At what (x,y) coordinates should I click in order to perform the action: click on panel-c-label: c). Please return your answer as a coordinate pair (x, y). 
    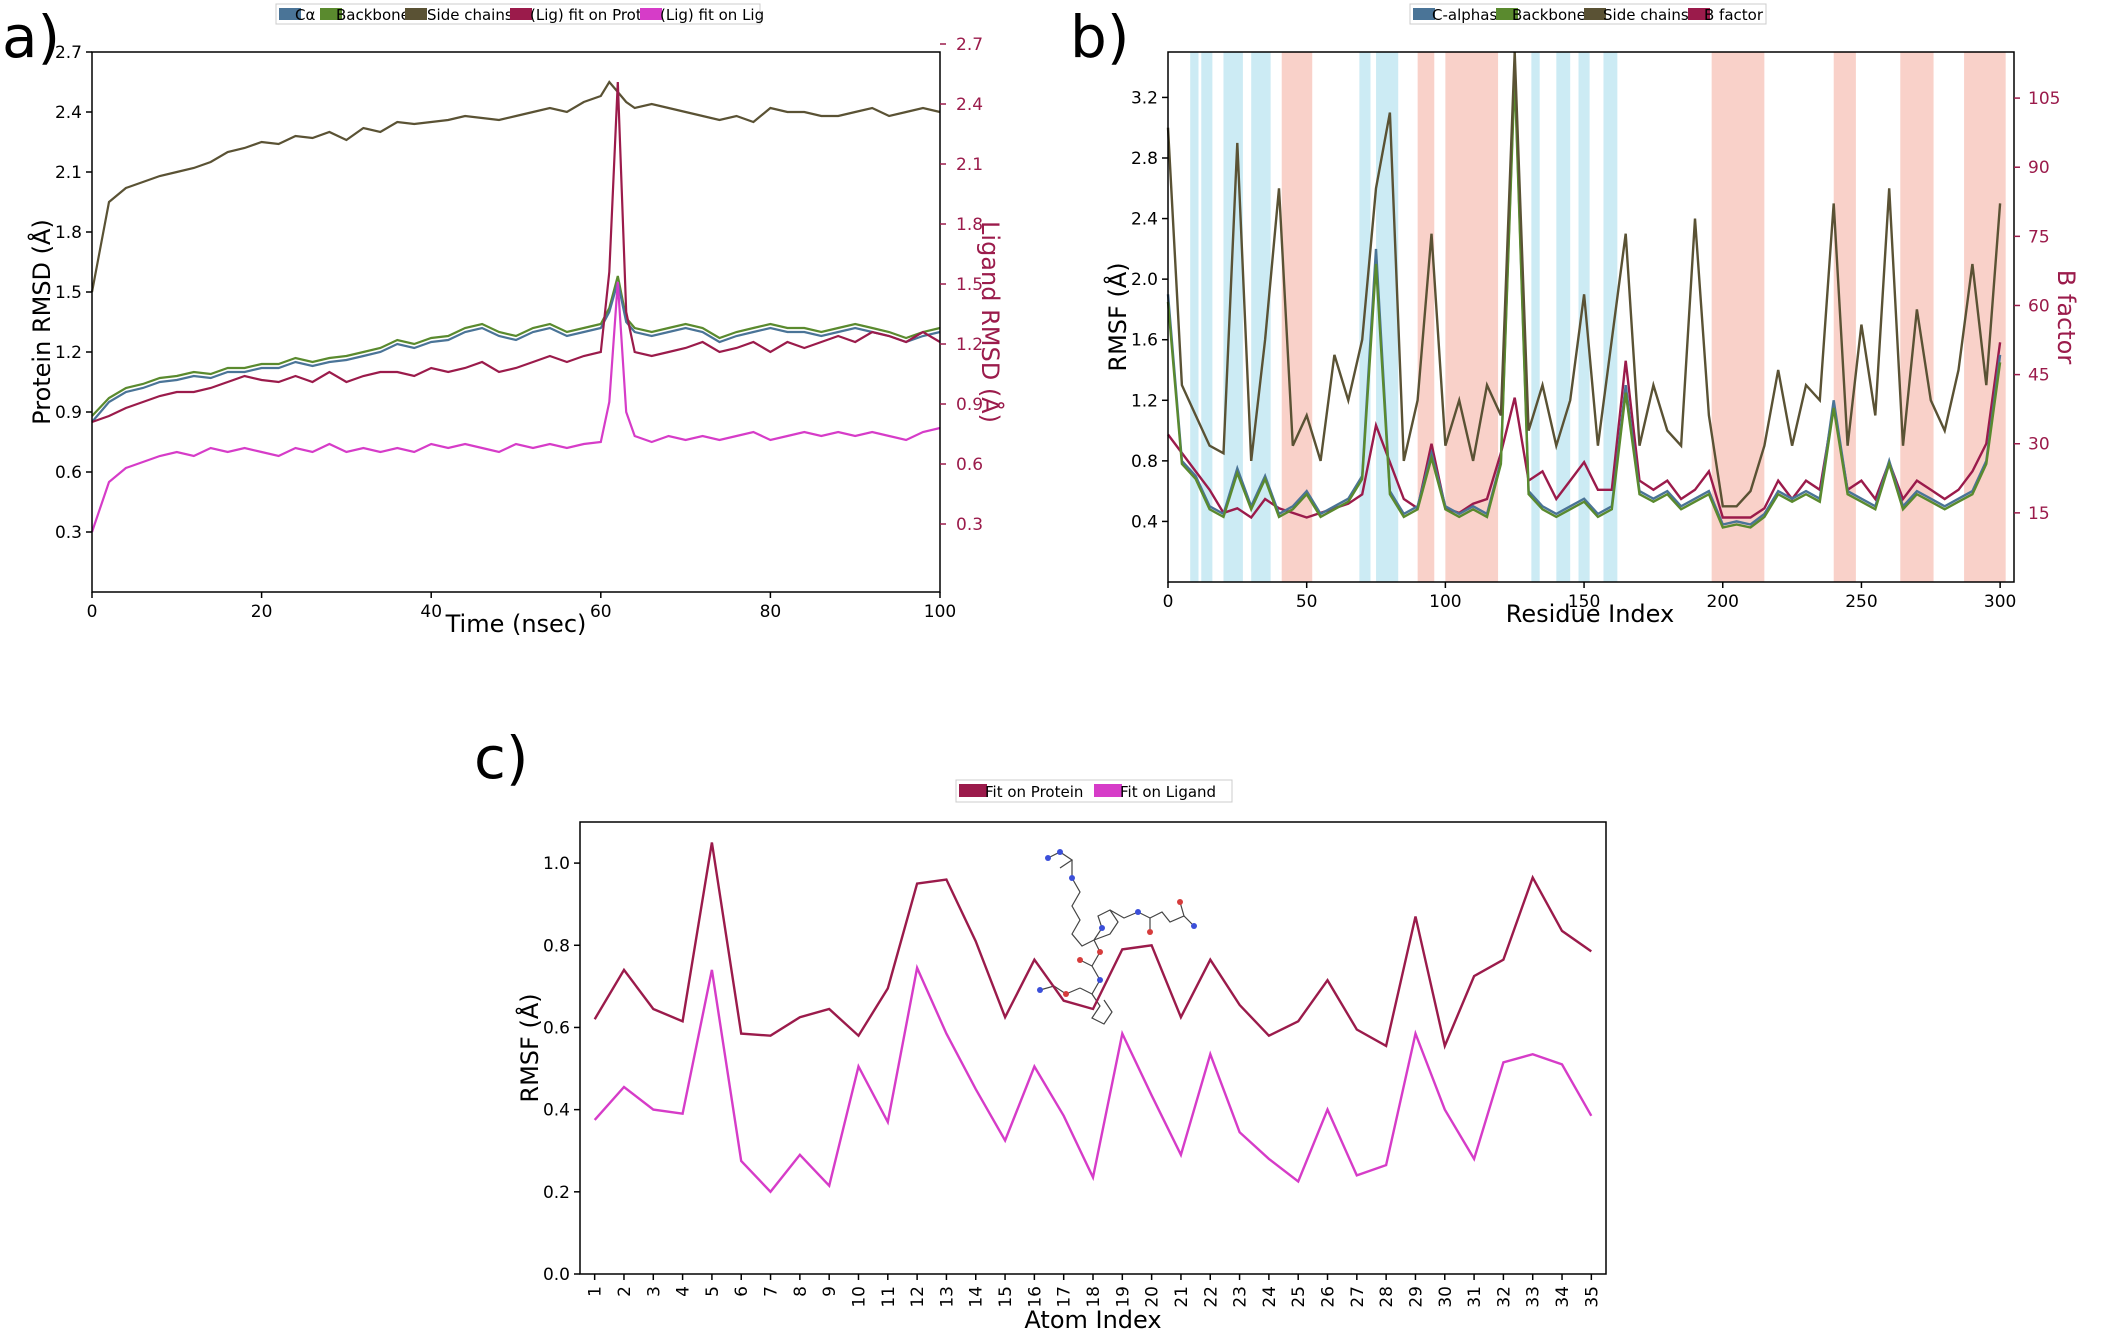
    Looking at the image, I should click on (501, 758).